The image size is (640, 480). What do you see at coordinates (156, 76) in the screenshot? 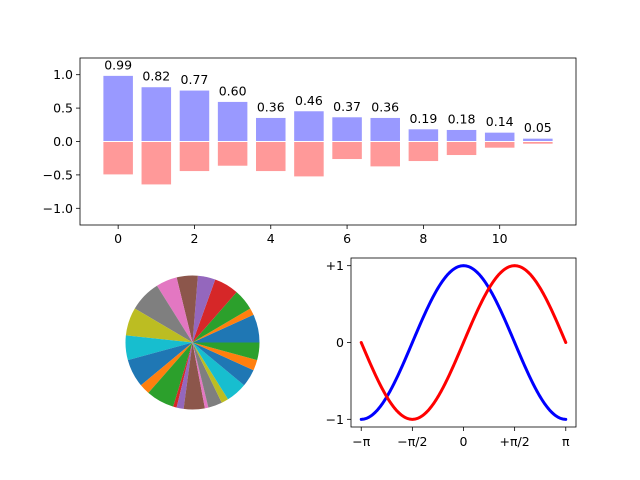
I see `bar-value-label: 0.82` at bounding box center [156, 76].